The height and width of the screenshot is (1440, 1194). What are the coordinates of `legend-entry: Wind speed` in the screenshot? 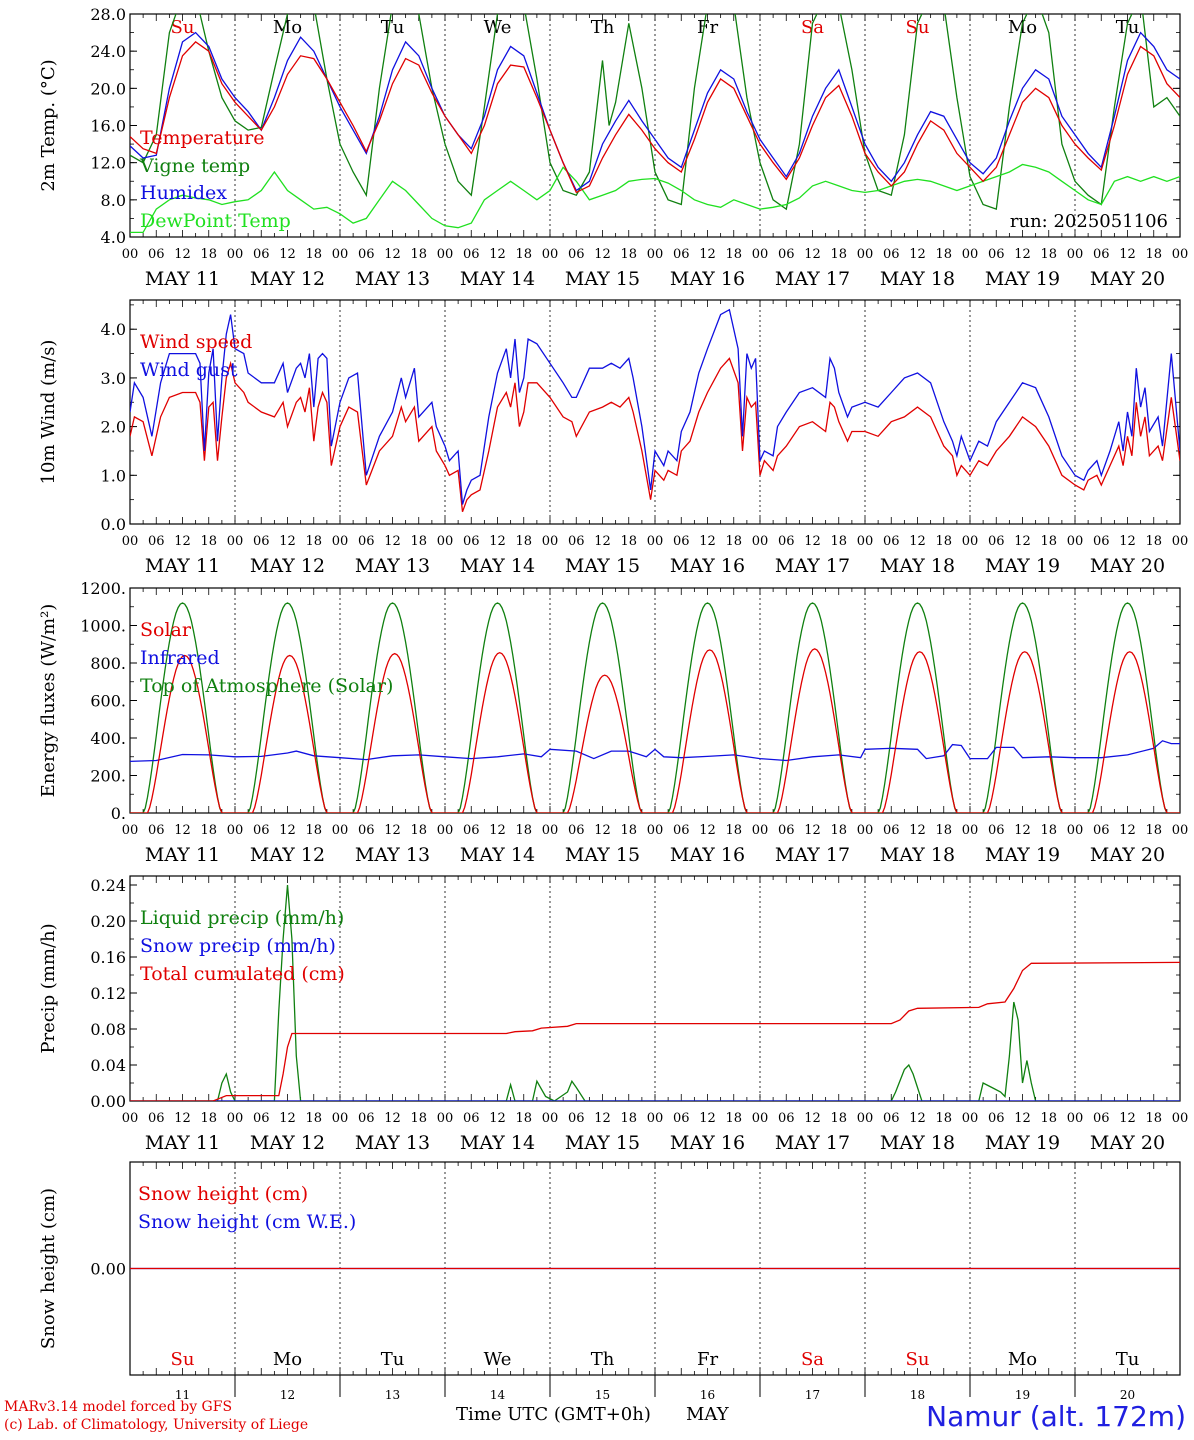 It's located at (196, 342).